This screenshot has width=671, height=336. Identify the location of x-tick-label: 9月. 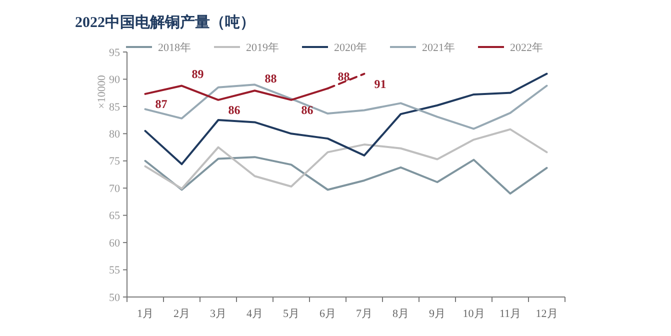
(437, 314).